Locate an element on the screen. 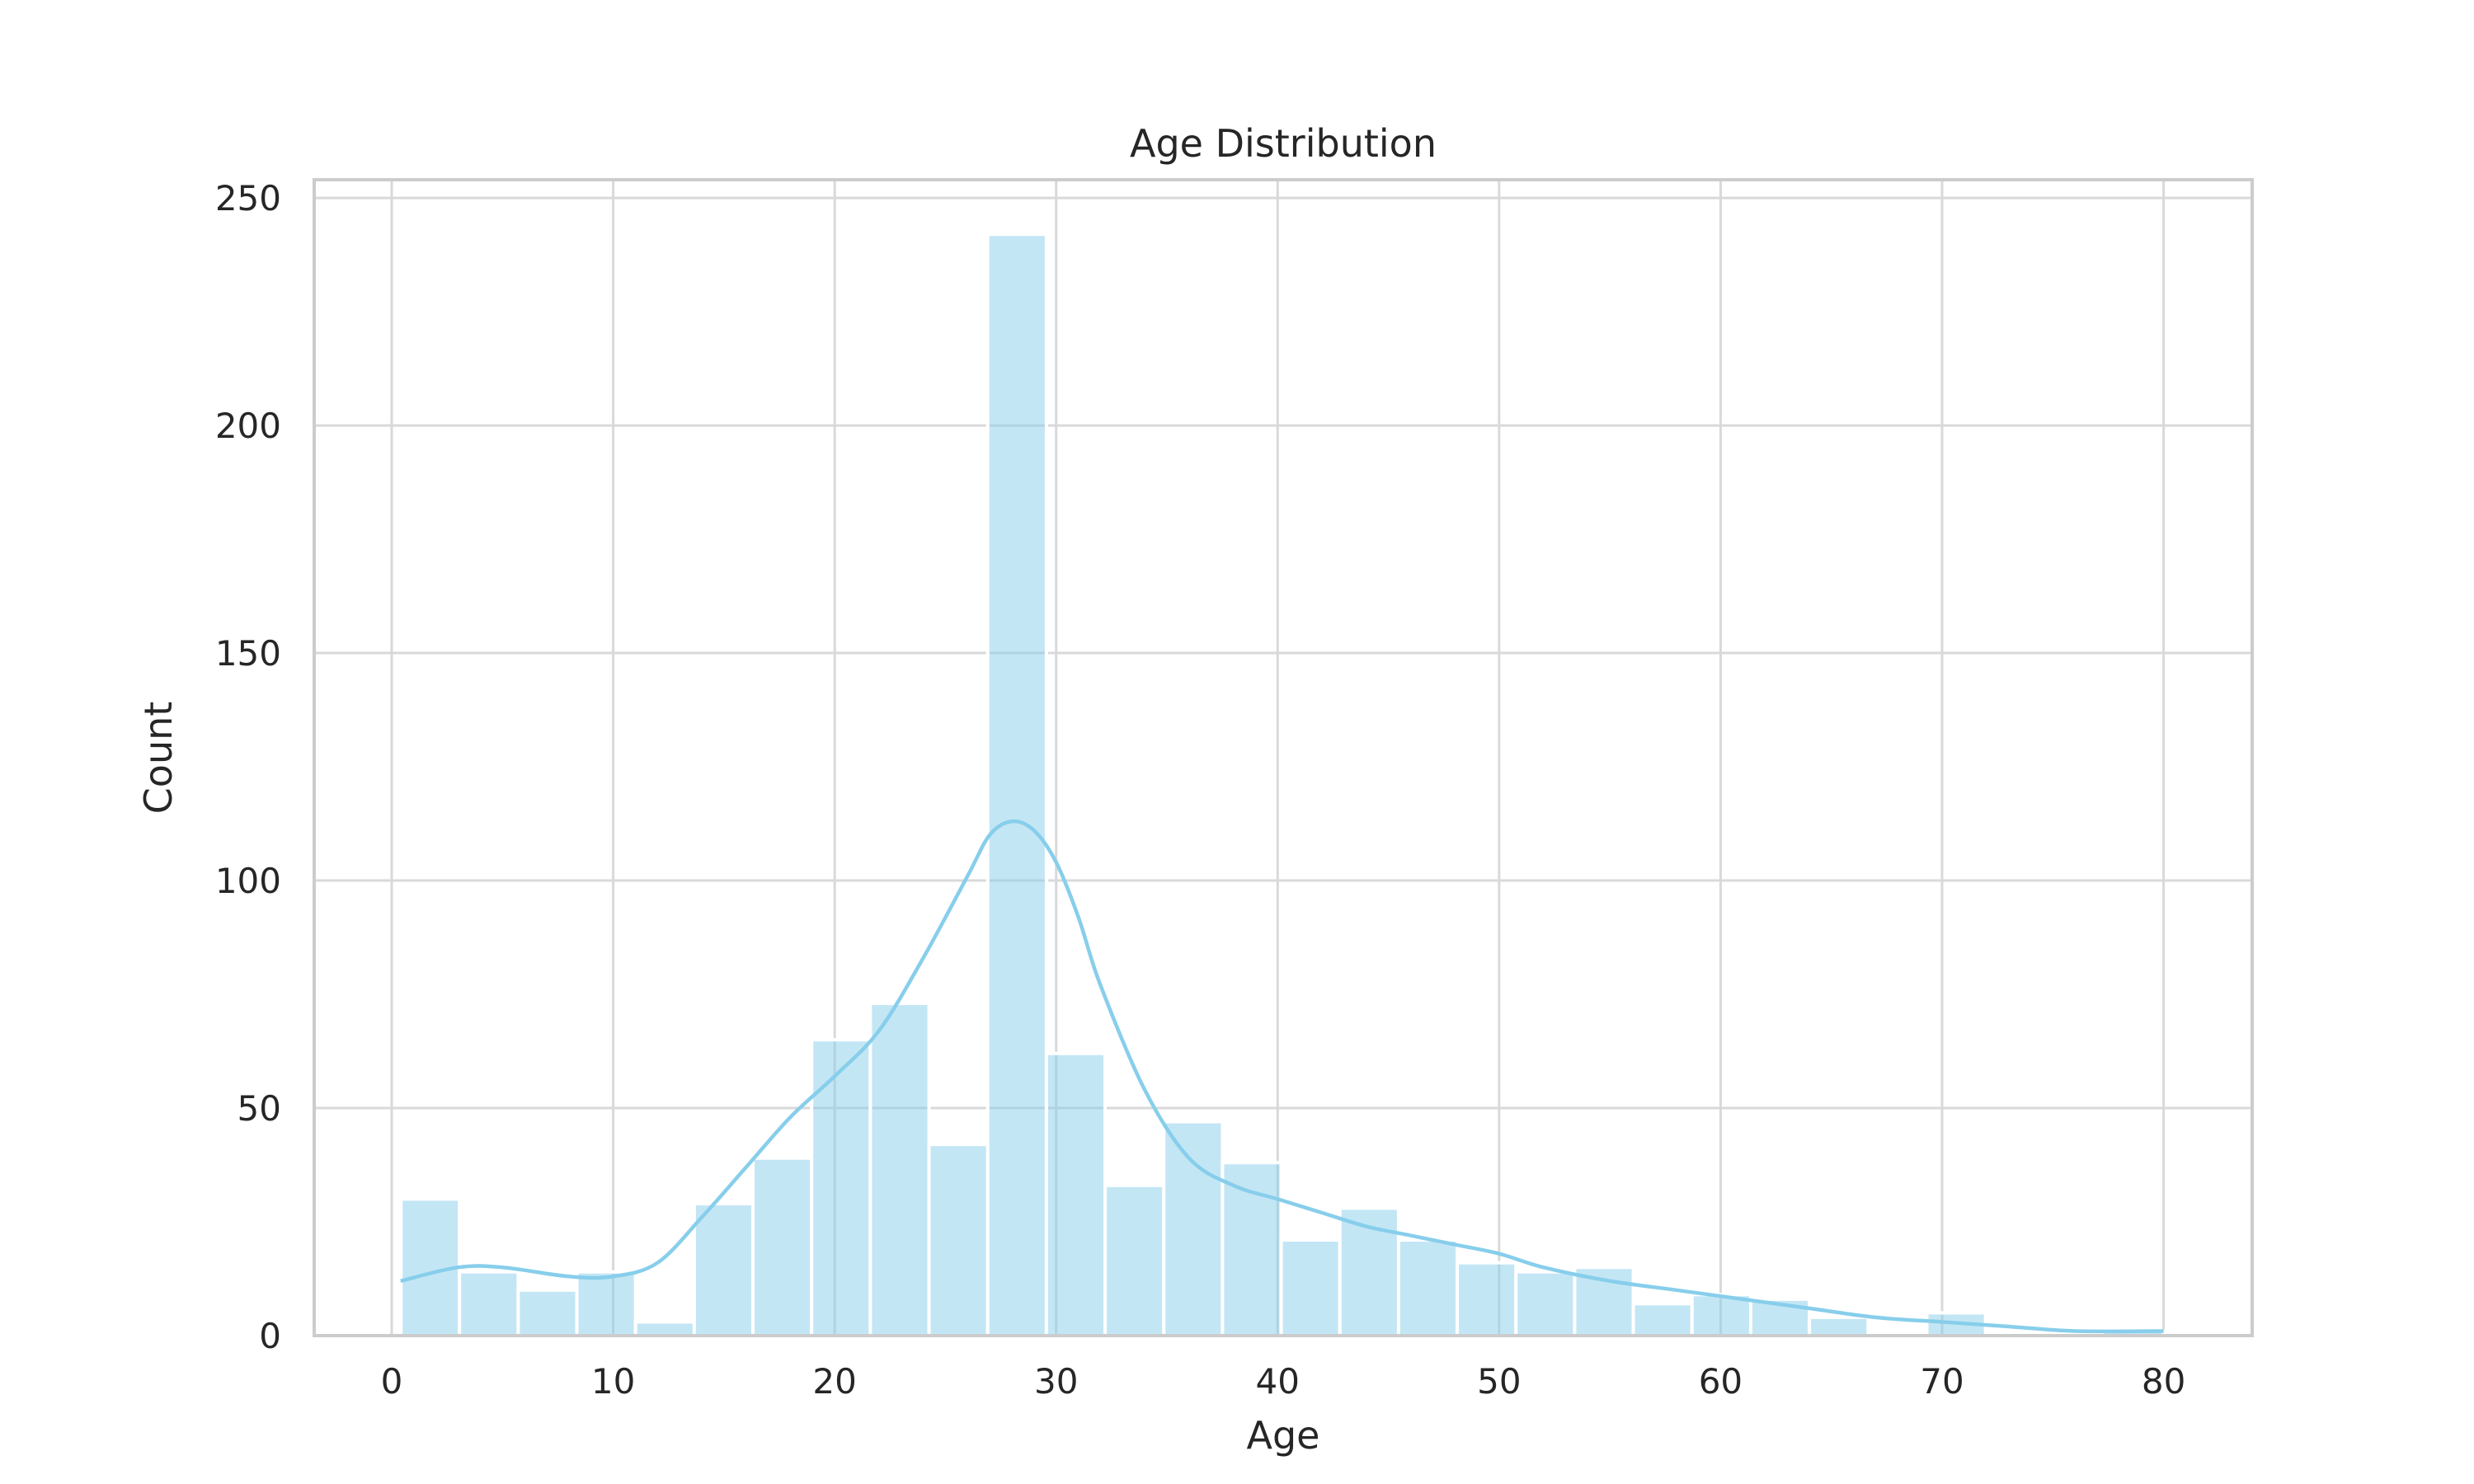 Image resolution: width=2474 pixels, height=1484 pixels. y-axis-label: Count is located at coordinates (158, 758).